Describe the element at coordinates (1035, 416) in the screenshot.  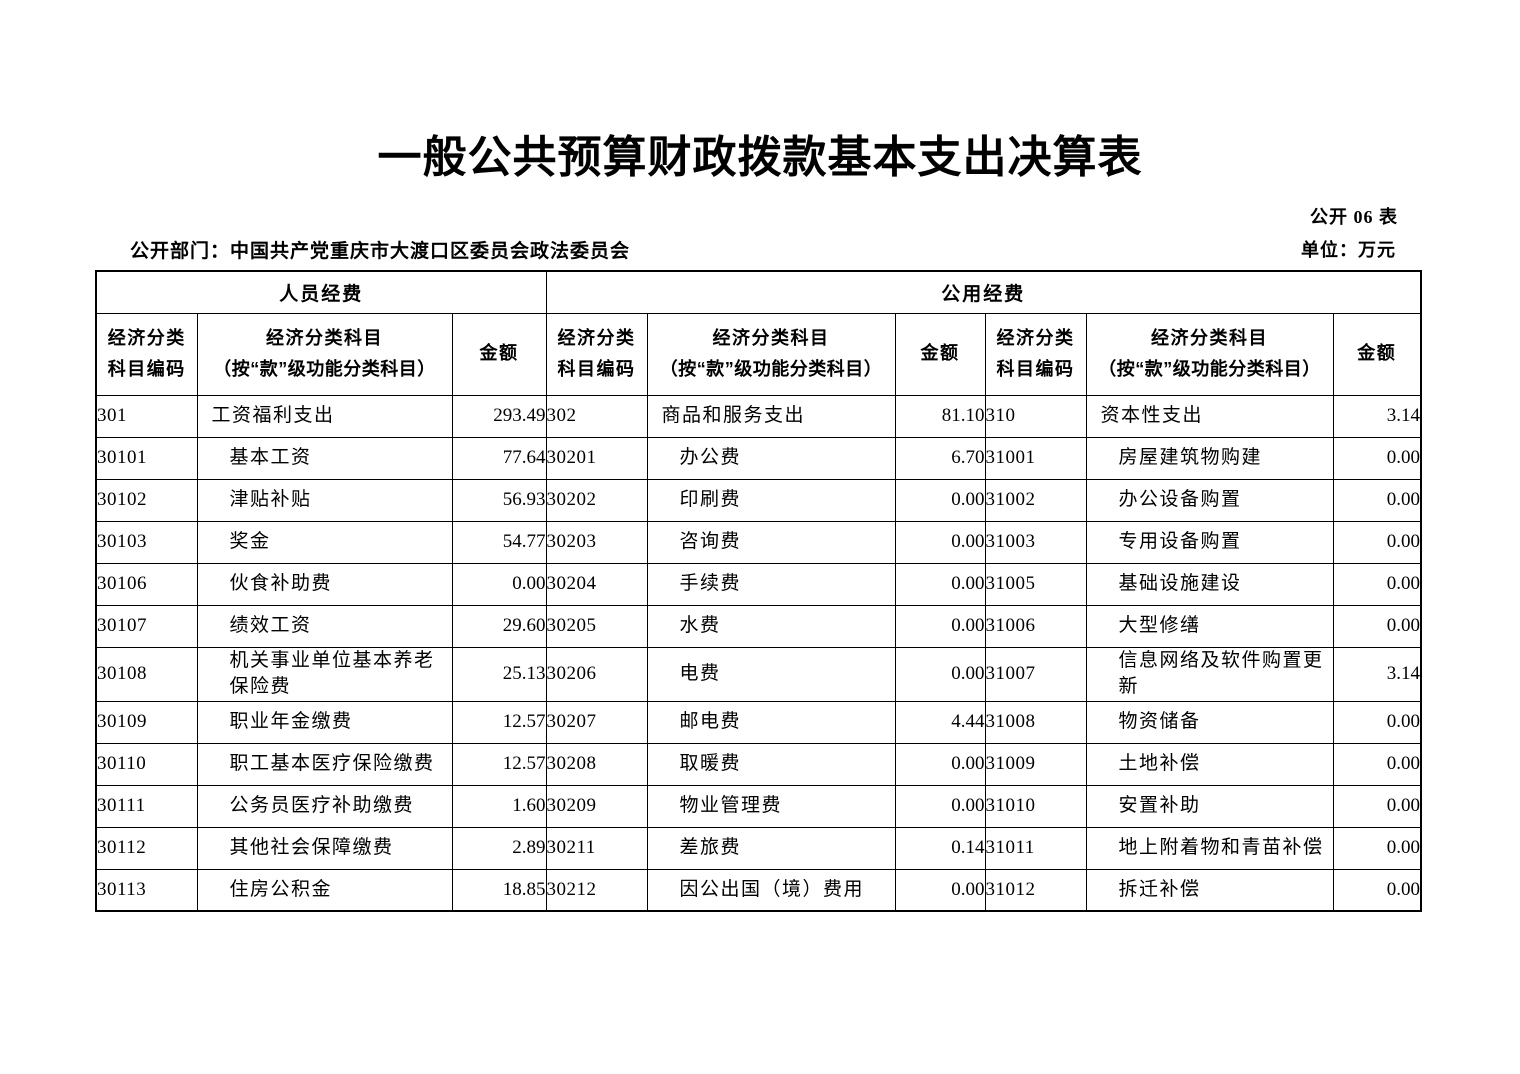
I see `code-cell: 310` at that location.